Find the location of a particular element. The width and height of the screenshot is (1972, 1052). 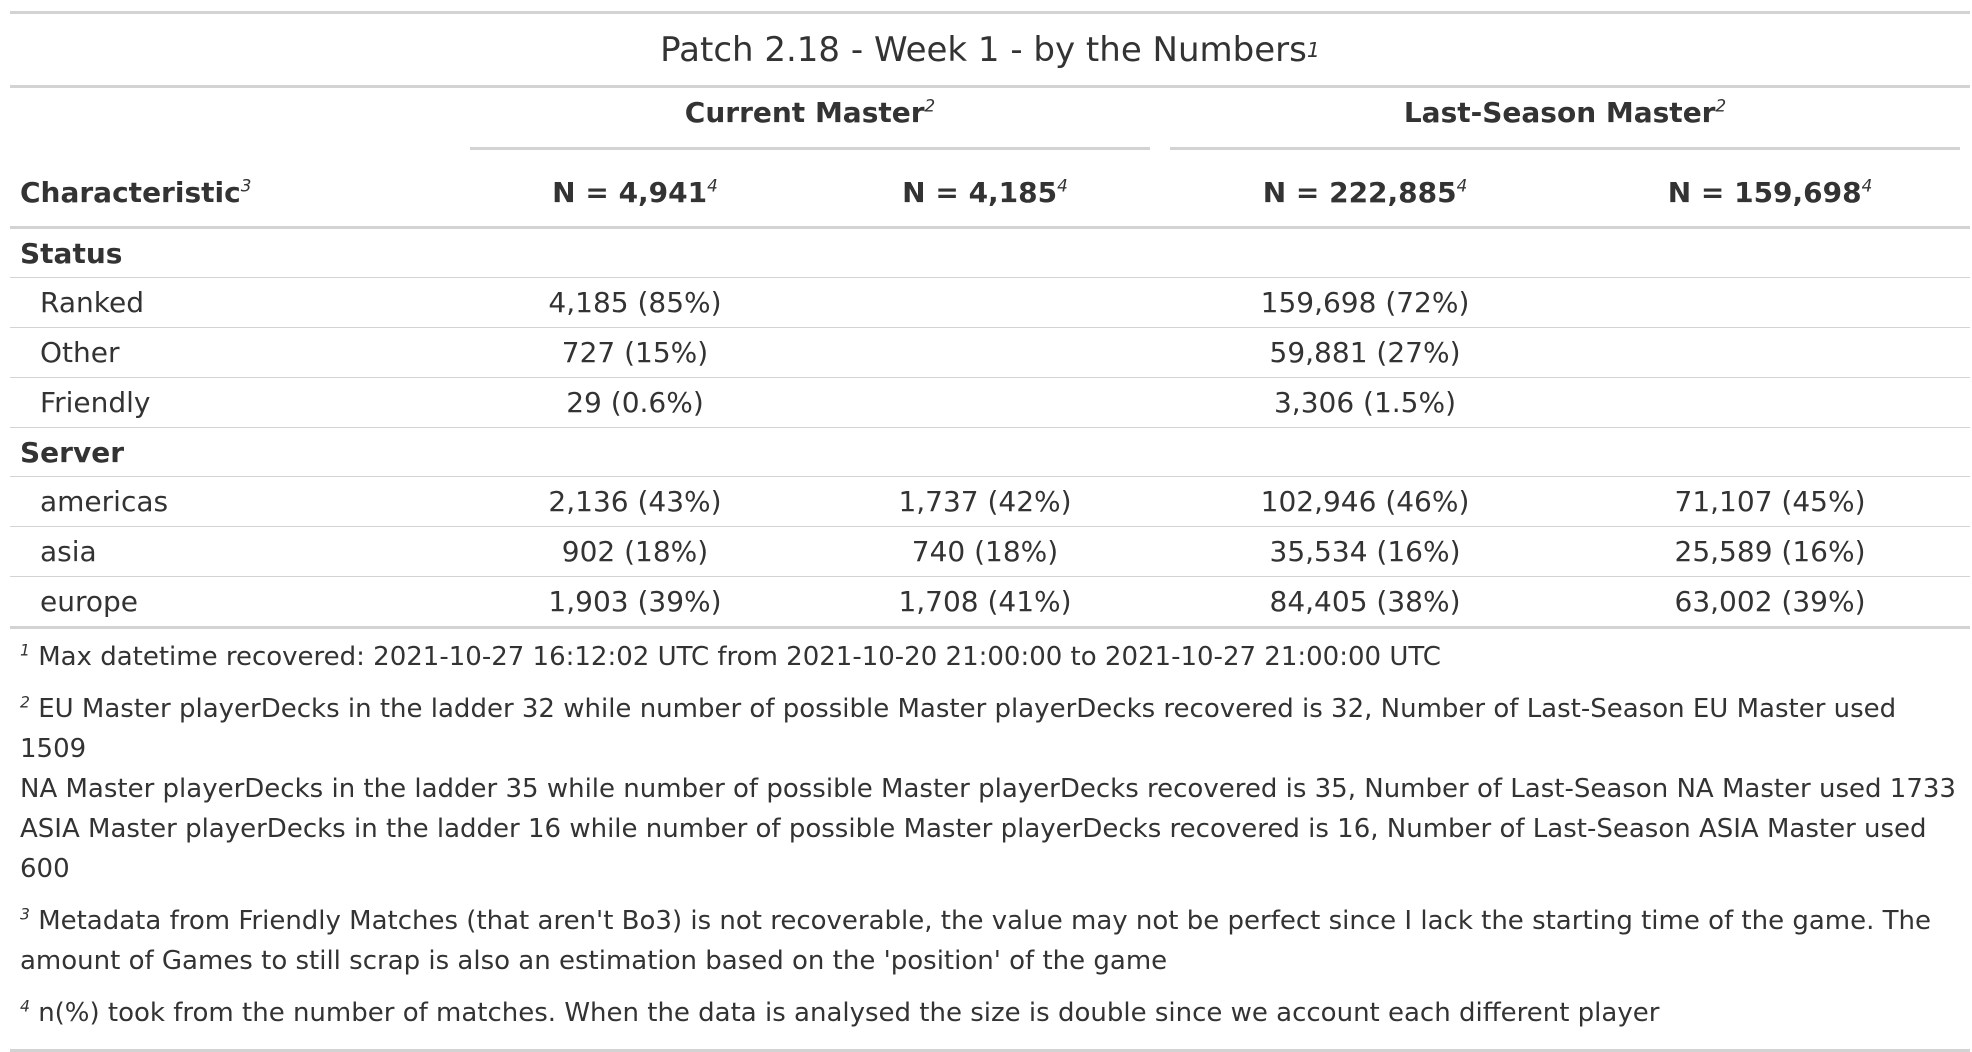

column-header-2-ref: 4 is located at coordinates (1062, 185).